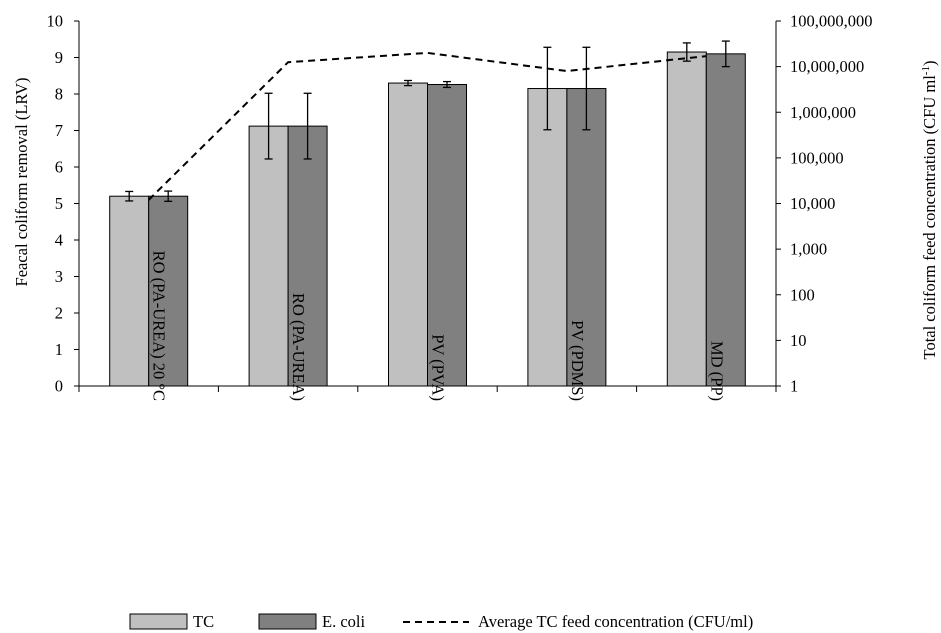 This screenshot has width=941, height=633. What do you see at coordinates (343, 621) in the screenshot?
I see `legend-label-ecoli: E. coli` at bounding box center [343, 621].